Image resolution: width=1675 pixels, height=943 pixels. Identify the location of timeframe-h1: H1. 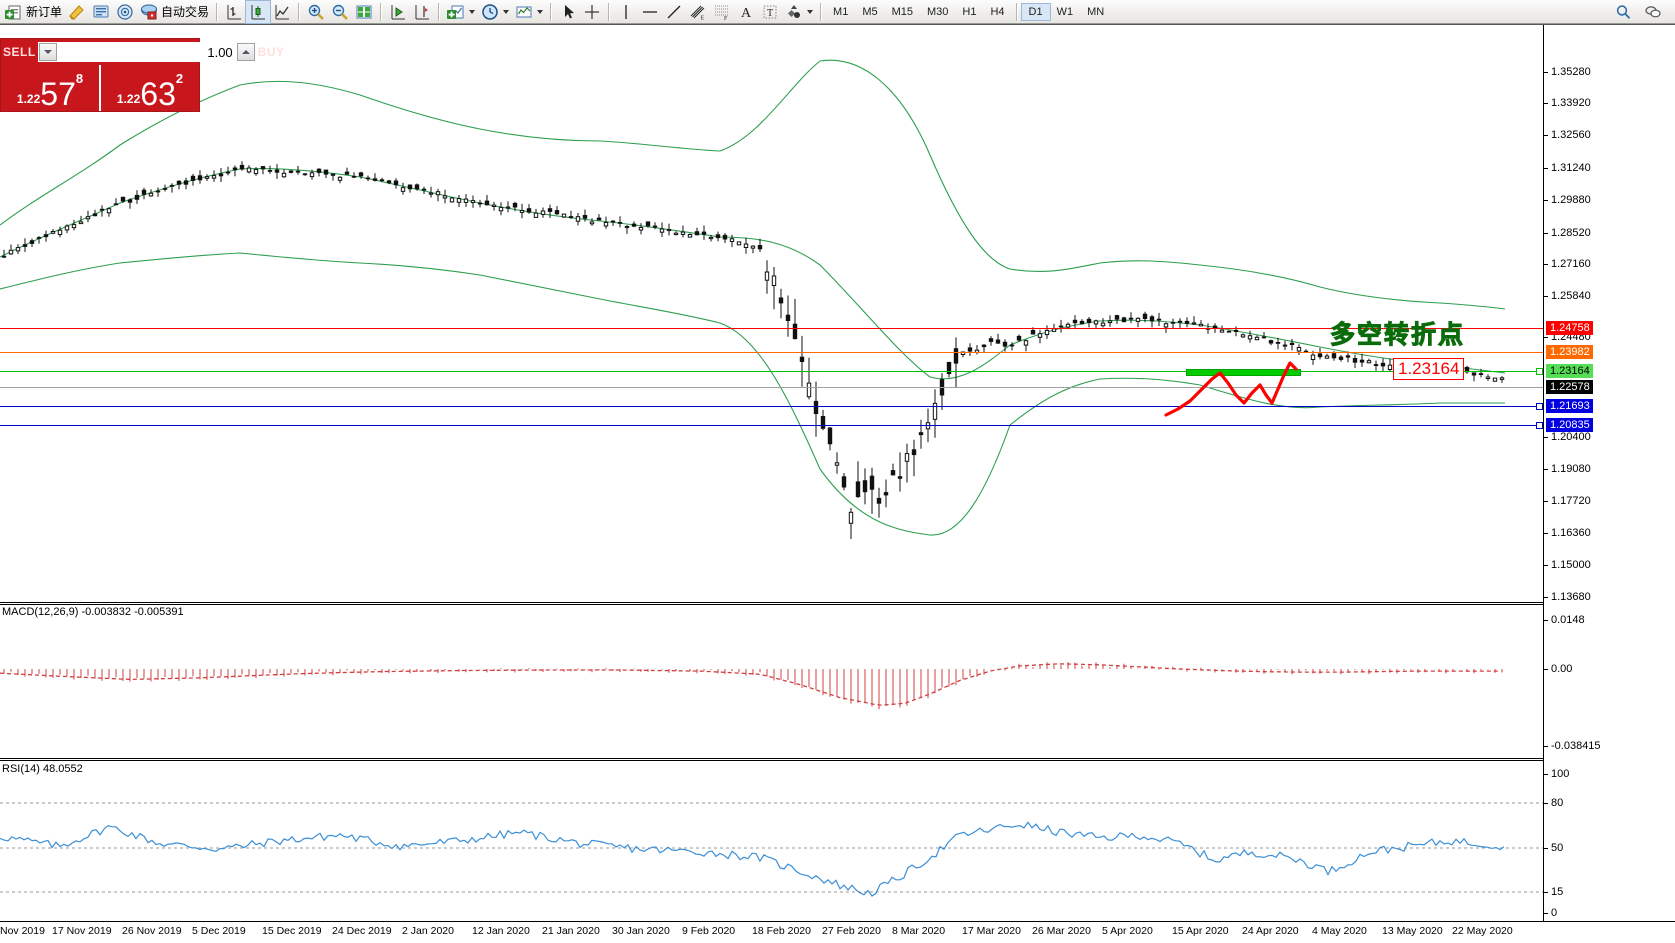
(969, 11).